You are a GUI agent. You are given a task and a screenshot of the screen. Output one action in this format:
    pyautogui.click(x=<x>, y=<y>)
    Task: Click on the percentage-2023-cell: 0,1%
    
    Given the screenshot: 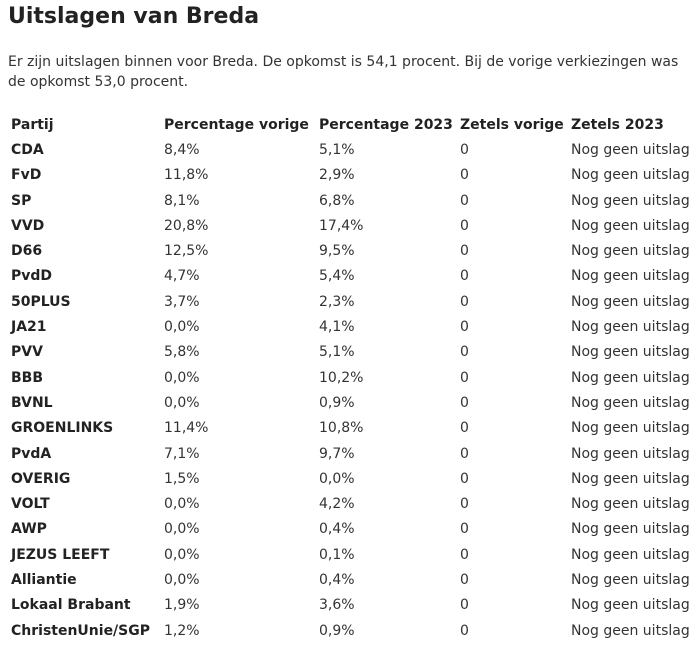 What is the action you would take?
    pyautogui.click(x=337, y=554)
    